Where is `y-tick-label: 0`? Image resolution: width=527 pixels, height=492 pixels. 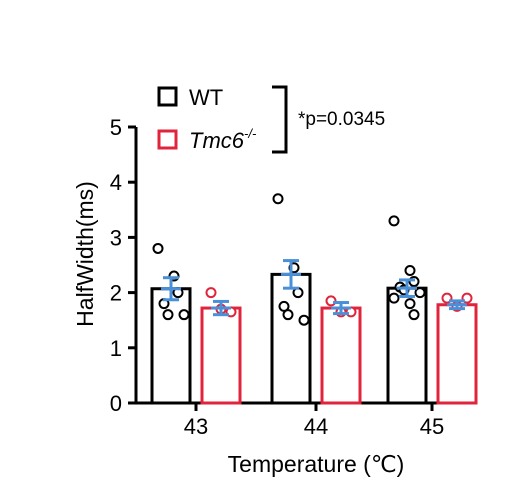
y-tick-label: 0 is located at coordinates (116, 403).